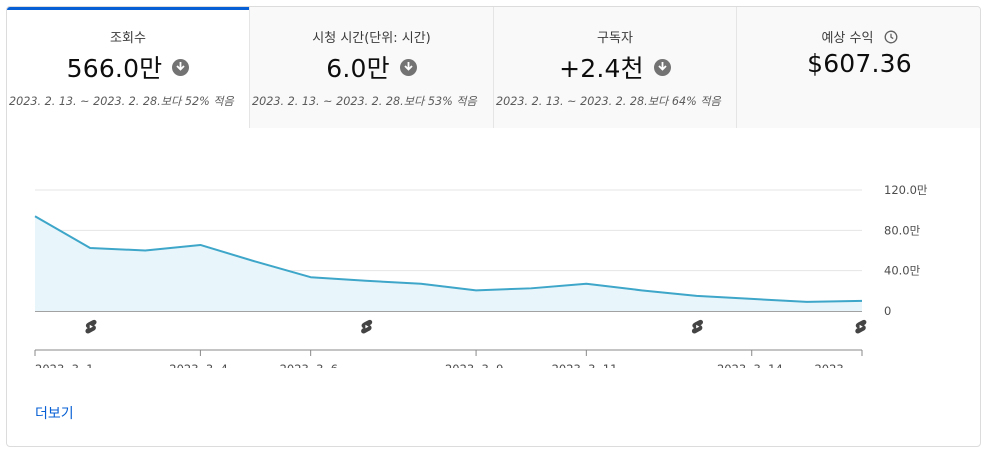 The width and height of the screenshot is (989, 453). I want to click on y-tick-label: 80.0만, so click(902, 230).